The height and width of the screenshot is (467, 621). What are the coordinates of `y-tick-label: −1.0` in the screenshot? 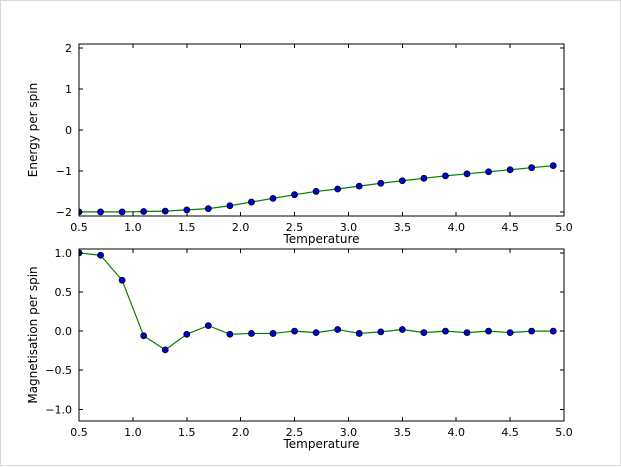 It's located at (58, 409).